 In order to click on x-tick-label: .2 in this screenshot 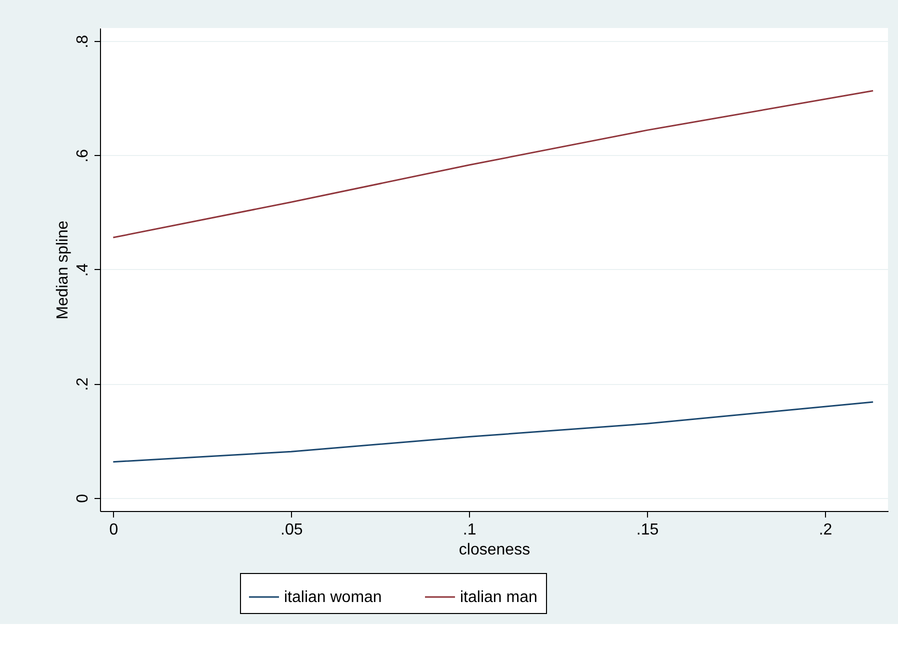, I will do `click(825, 530)`.